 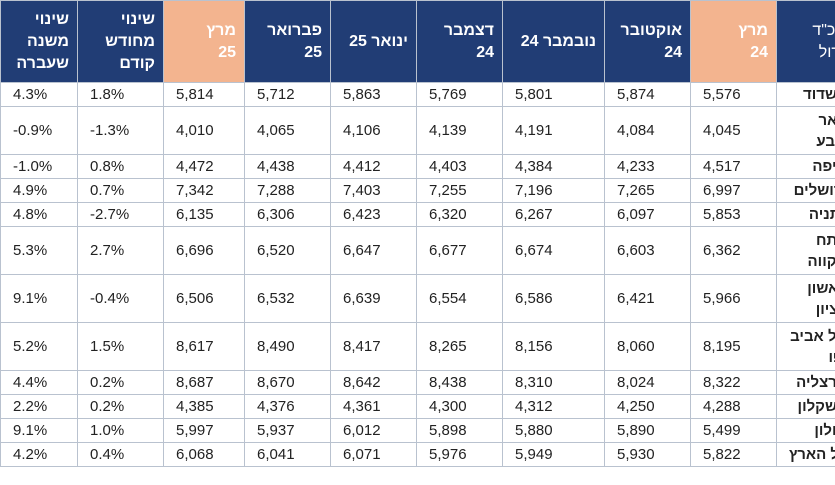 What do you see at coordinates (553, 94) in the screenshot?
I see `value-cell: 5,801` at bounding box center [553, 94].